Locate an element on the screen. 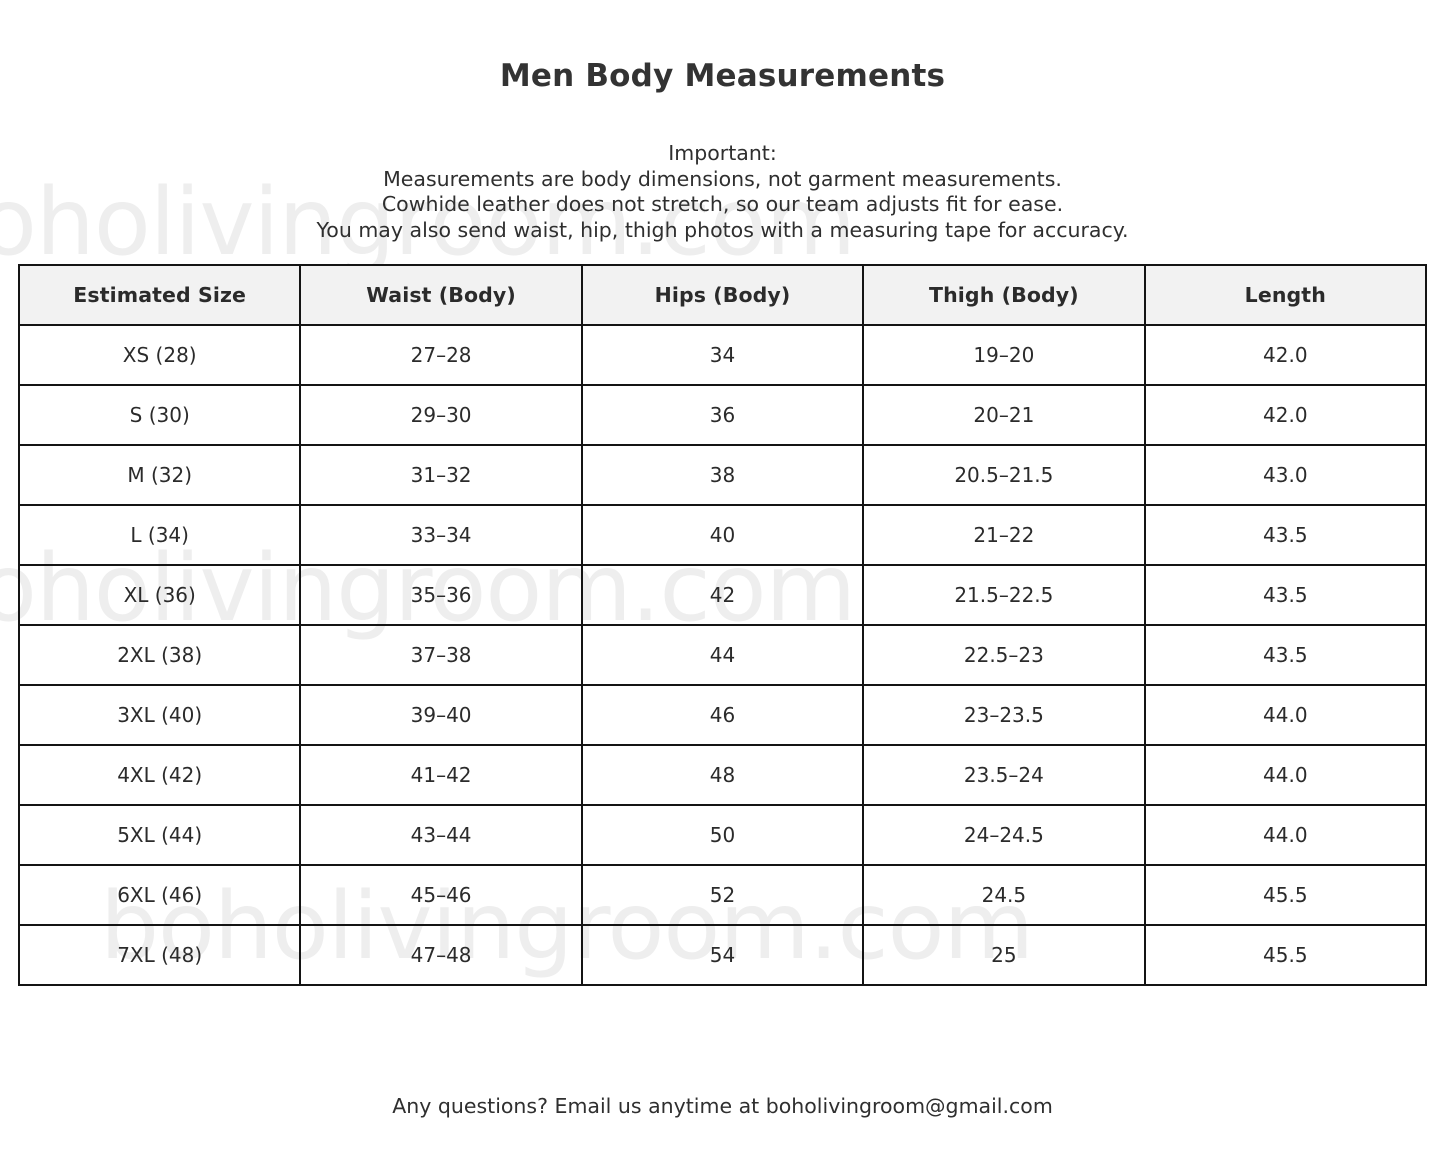 The height and width of the screenshot is (1153, 1445). table-cell: 50 is located at coordinates (722, 835).